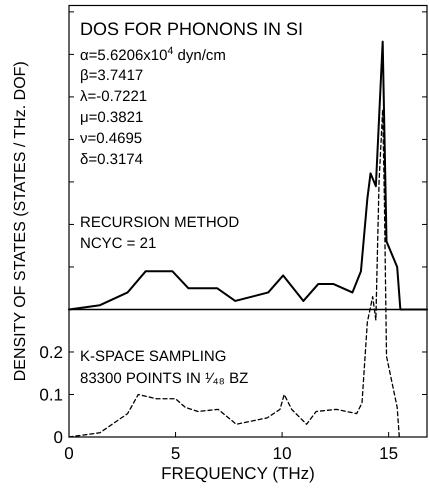 Image resolution: width=429 pixels, height=489 pixels. Describe the element at coordinates (20, 221) in the screenshot. I see `y-axis-title: DENSITY OF STATES (STATES / THz. DOF)` at that location.